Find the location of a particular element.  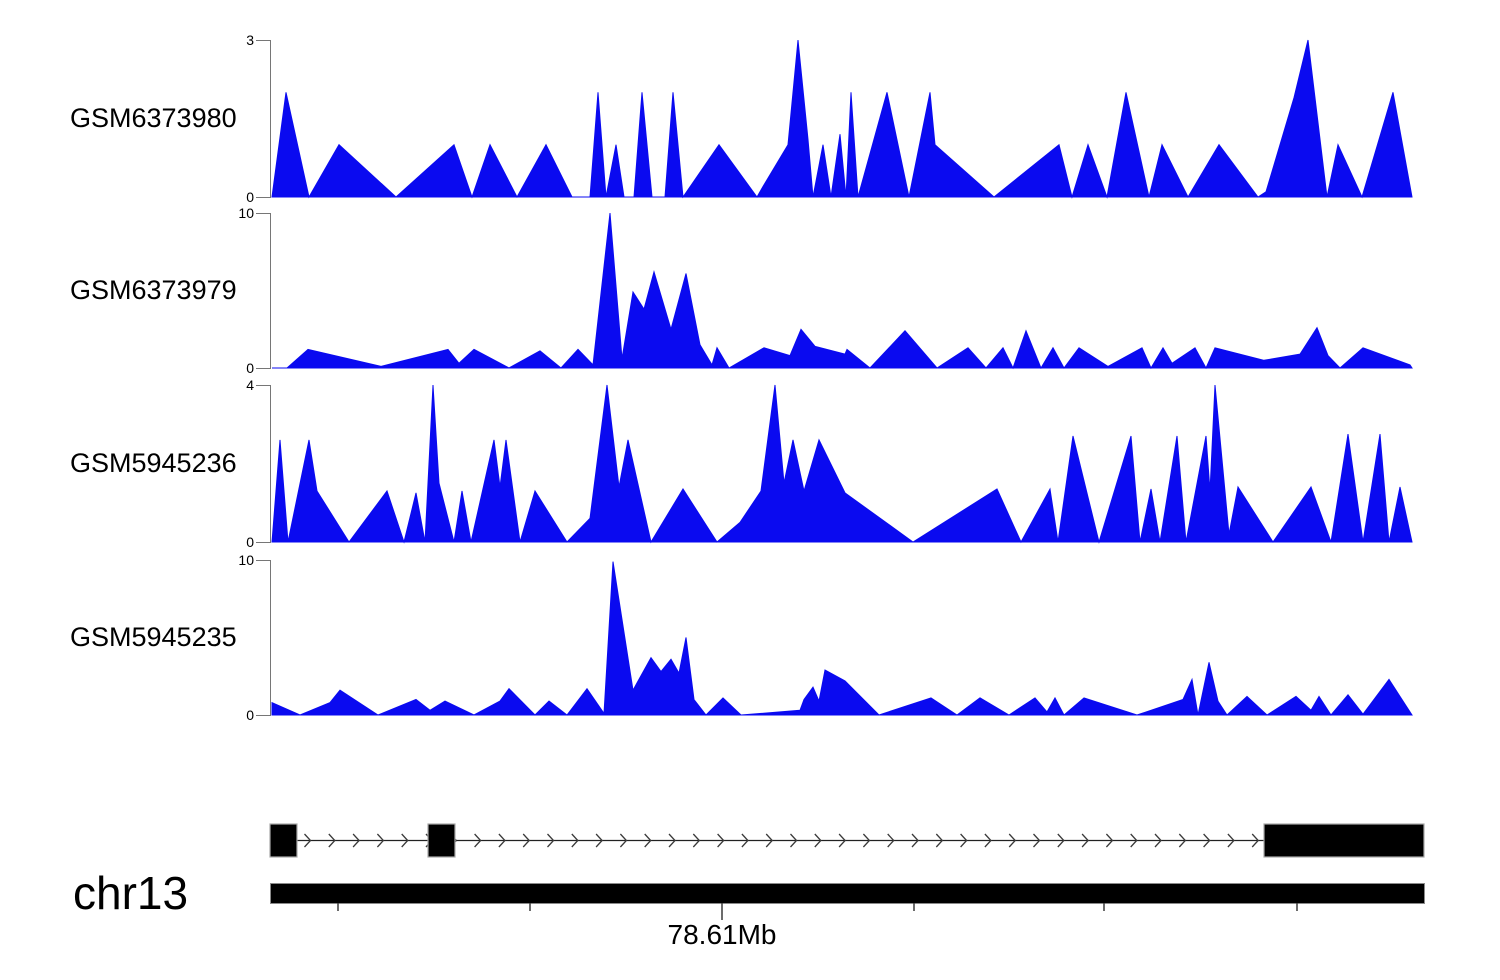

y-axis-min-label-track4: 0 is located at coordinates (250, 715).